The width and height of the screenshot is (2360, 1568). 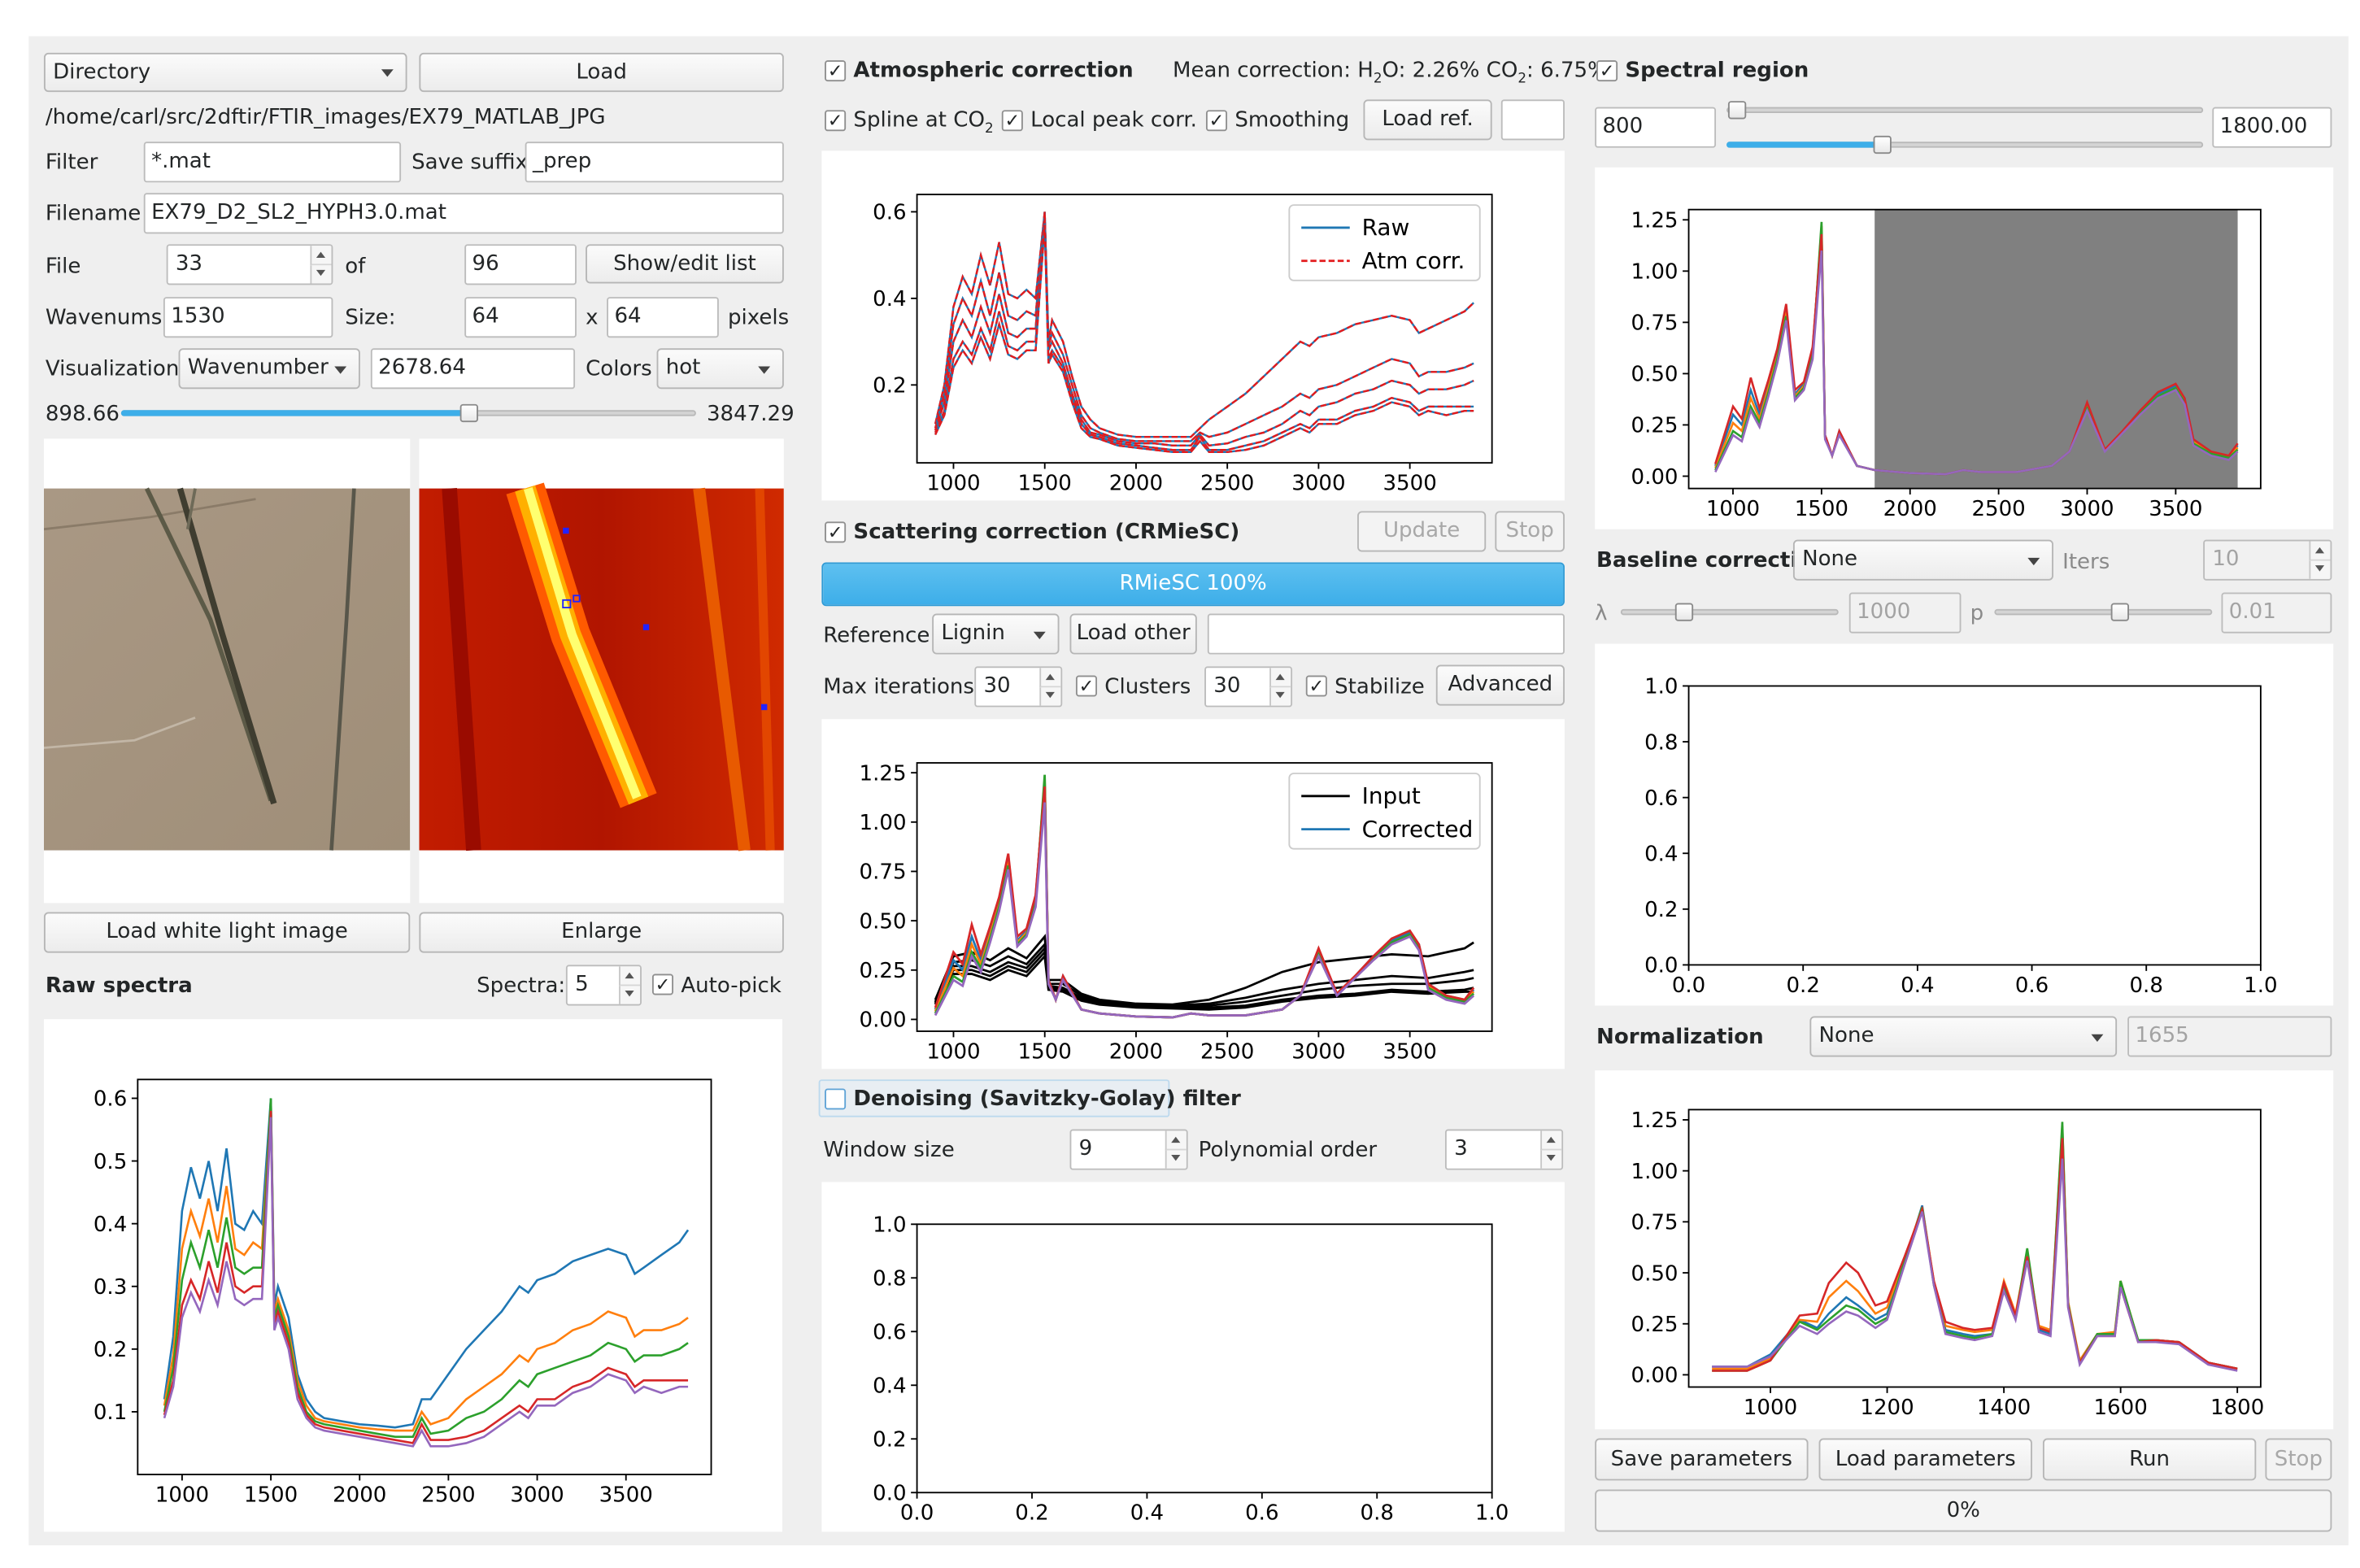 What do you see at coordinates (604, 985) in the screenshot?
I see `spectra-count-spinbox: 5` at bounding box center [604, 985].